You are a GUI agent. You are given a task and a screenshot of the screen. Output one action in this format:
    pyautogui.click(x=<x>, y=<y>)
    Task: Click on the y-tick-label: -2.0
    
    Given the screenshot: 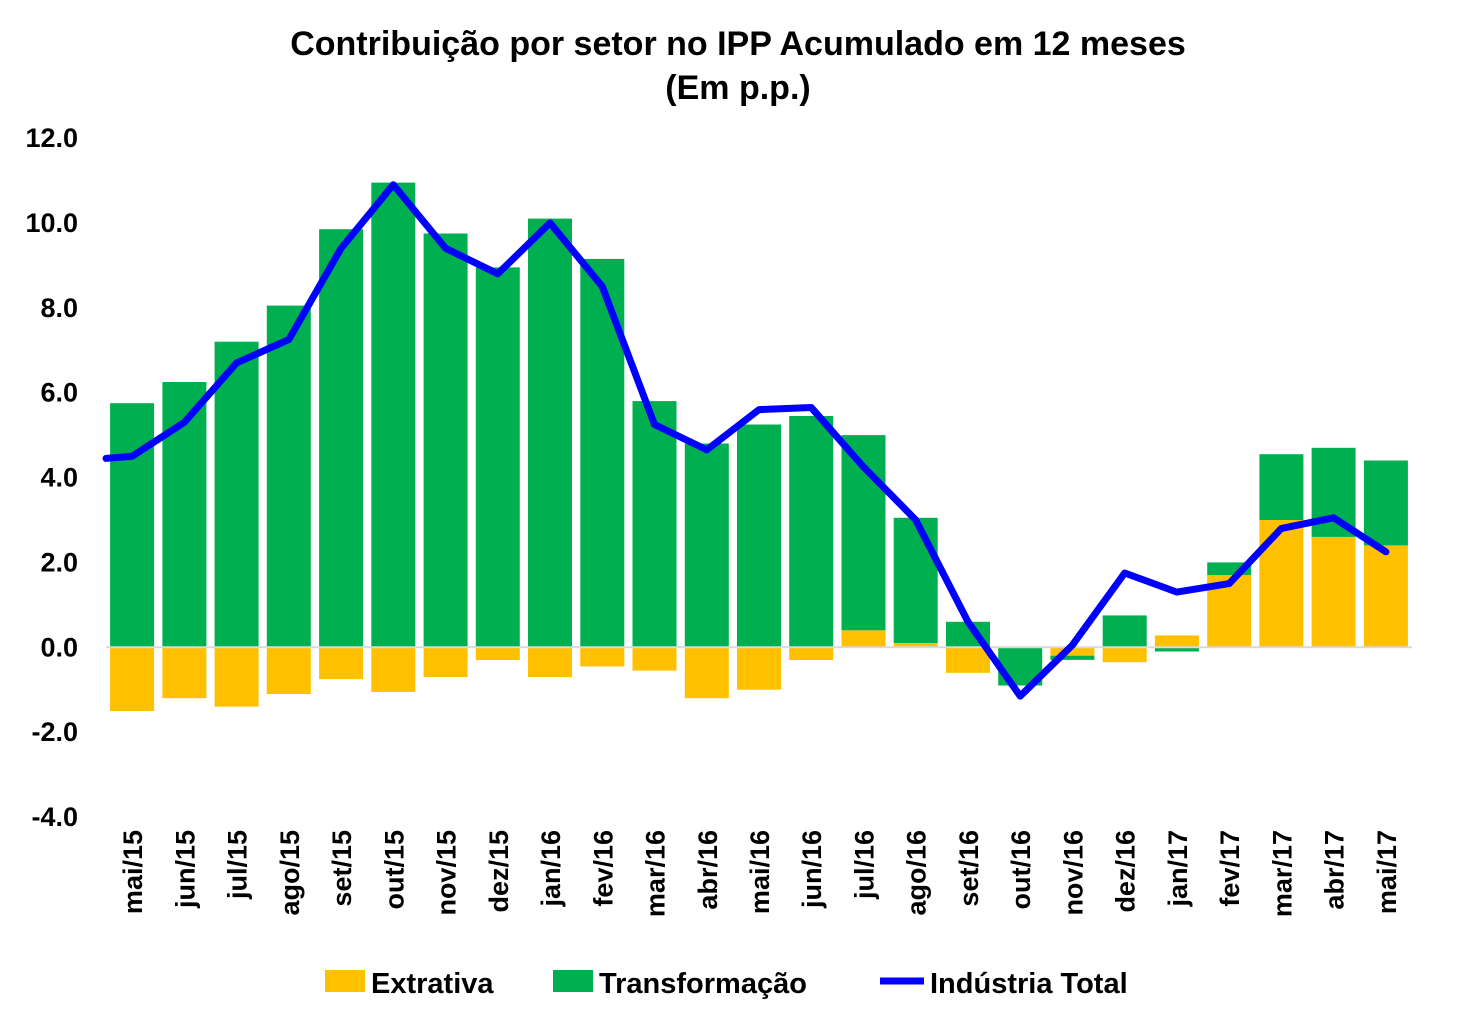 What is the action you would take?
    pyautogui.click(x=54, y=732)
    